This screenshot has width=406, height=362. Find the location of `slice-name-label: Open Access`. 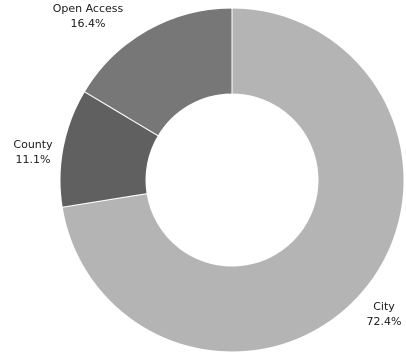

slice-name-label: Open Access is located at coordinates (88, 8).